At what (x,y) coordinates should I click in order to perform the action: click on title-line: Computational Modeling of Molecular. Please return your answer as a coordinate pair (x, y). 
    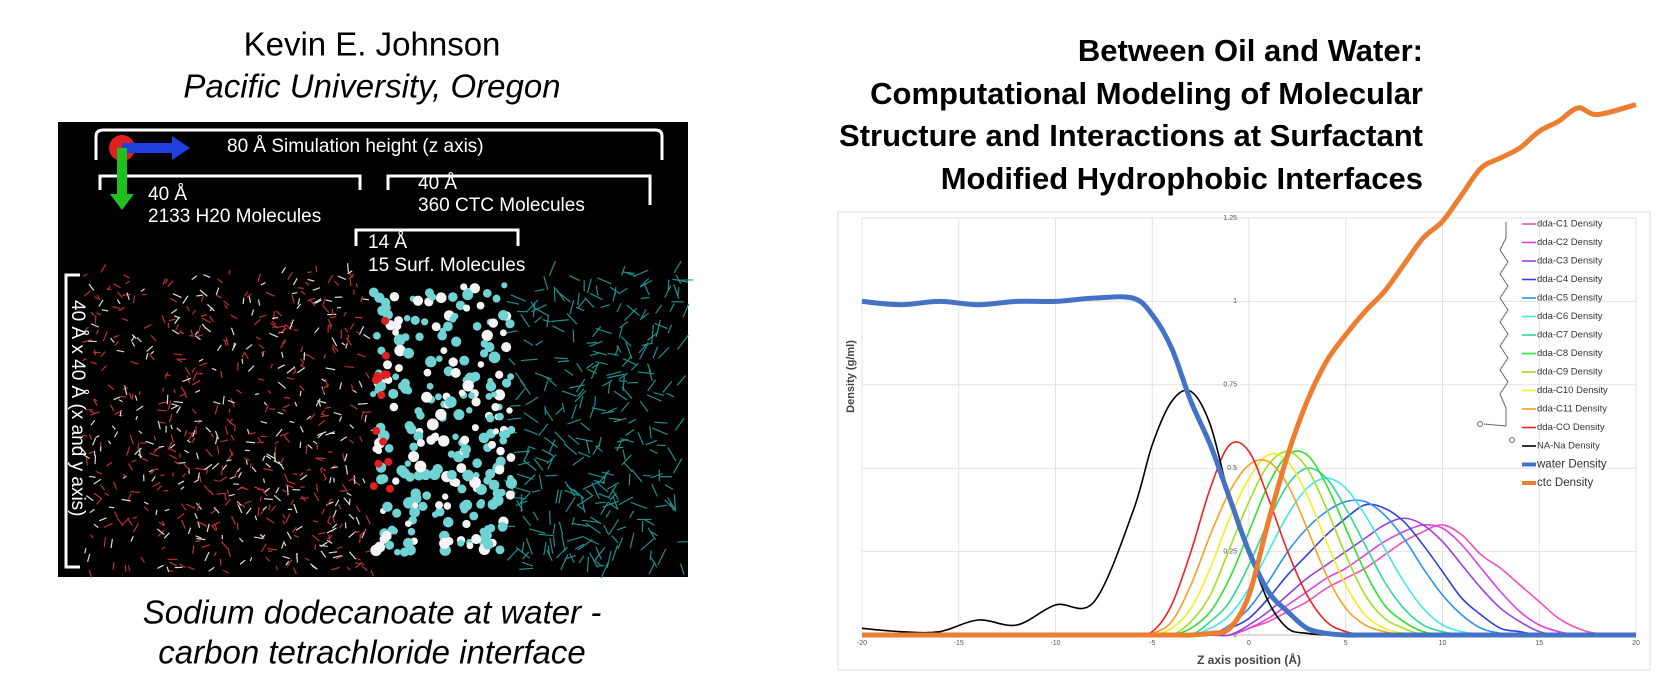
    Looking at the image, I should click on (1146, 93).